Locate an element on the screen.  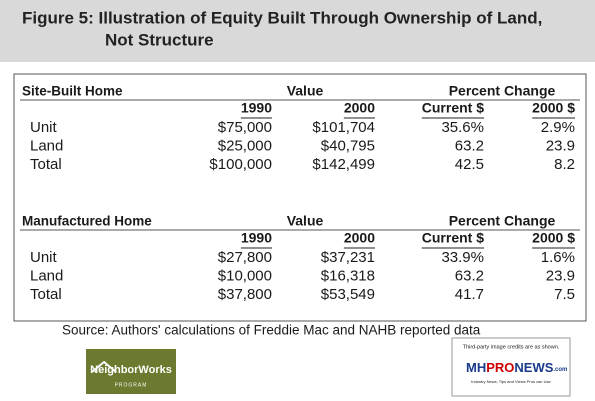
table-cell: 7.5 is located at coordinates (564, 294).